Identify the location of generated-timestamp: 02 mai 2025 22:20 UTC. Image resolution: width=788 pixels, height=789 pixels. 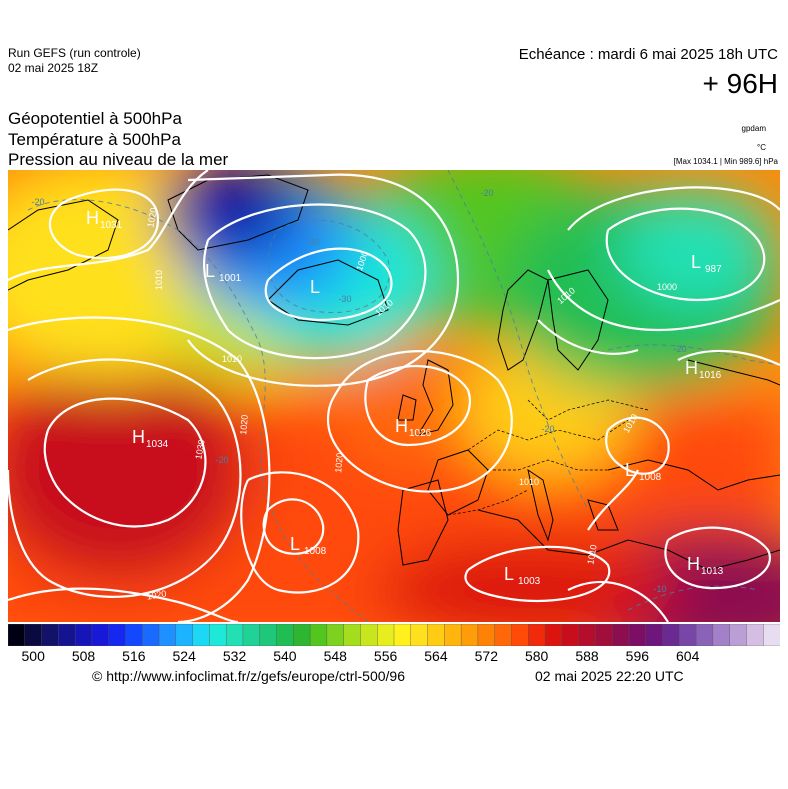
(609, 676).